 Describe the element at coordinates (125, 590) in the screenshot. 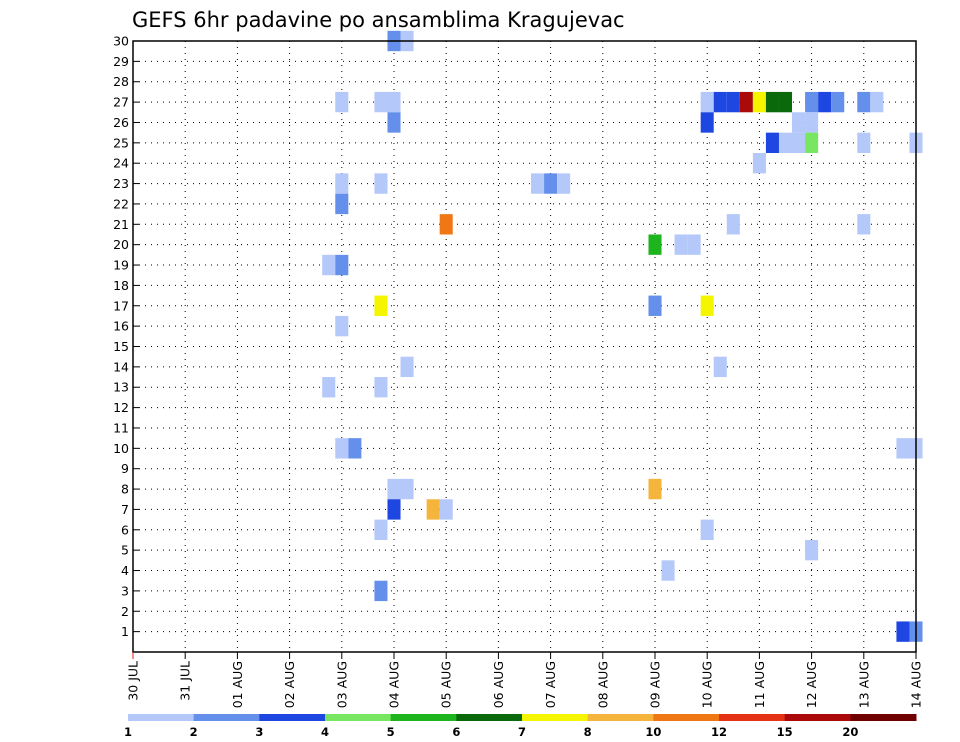

I see `y-tick-label: 3` at that location.